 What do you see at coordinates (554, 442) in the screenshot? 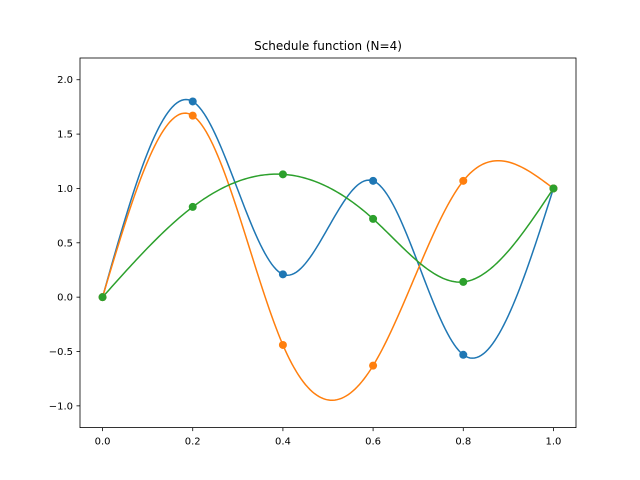
I see `x-tick-label: 1.0` at bounding box center [554, 442].